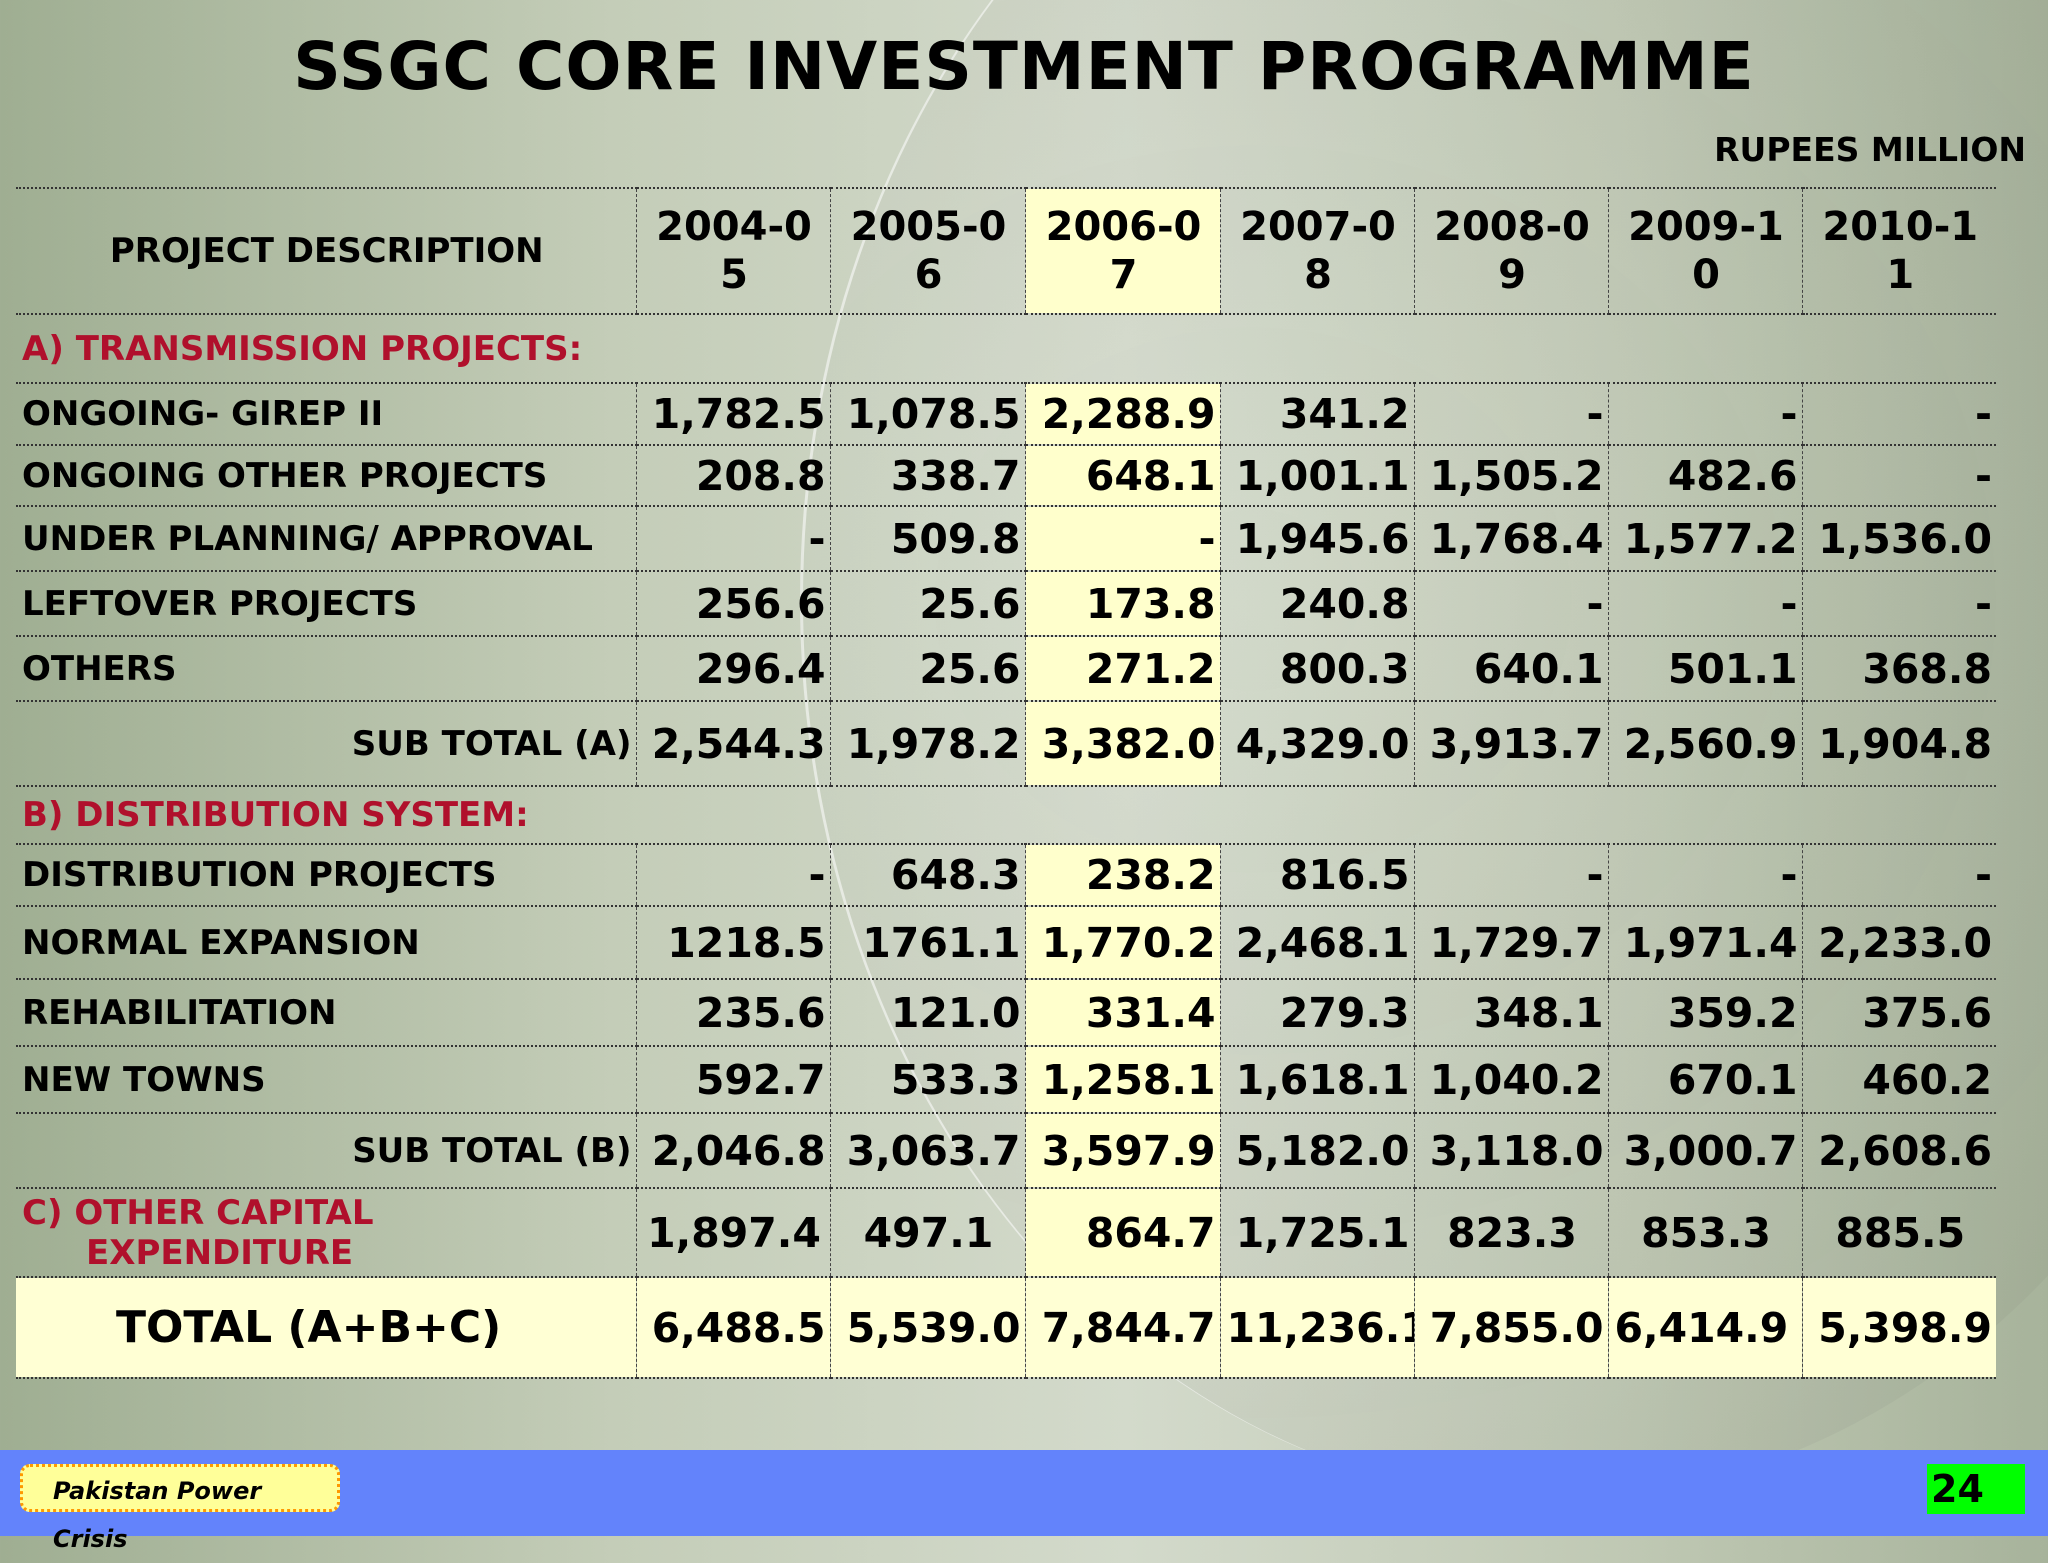 The image size is (2048, 1563). I want to click on total-value: 7,844.7, so click(1122, 1327).